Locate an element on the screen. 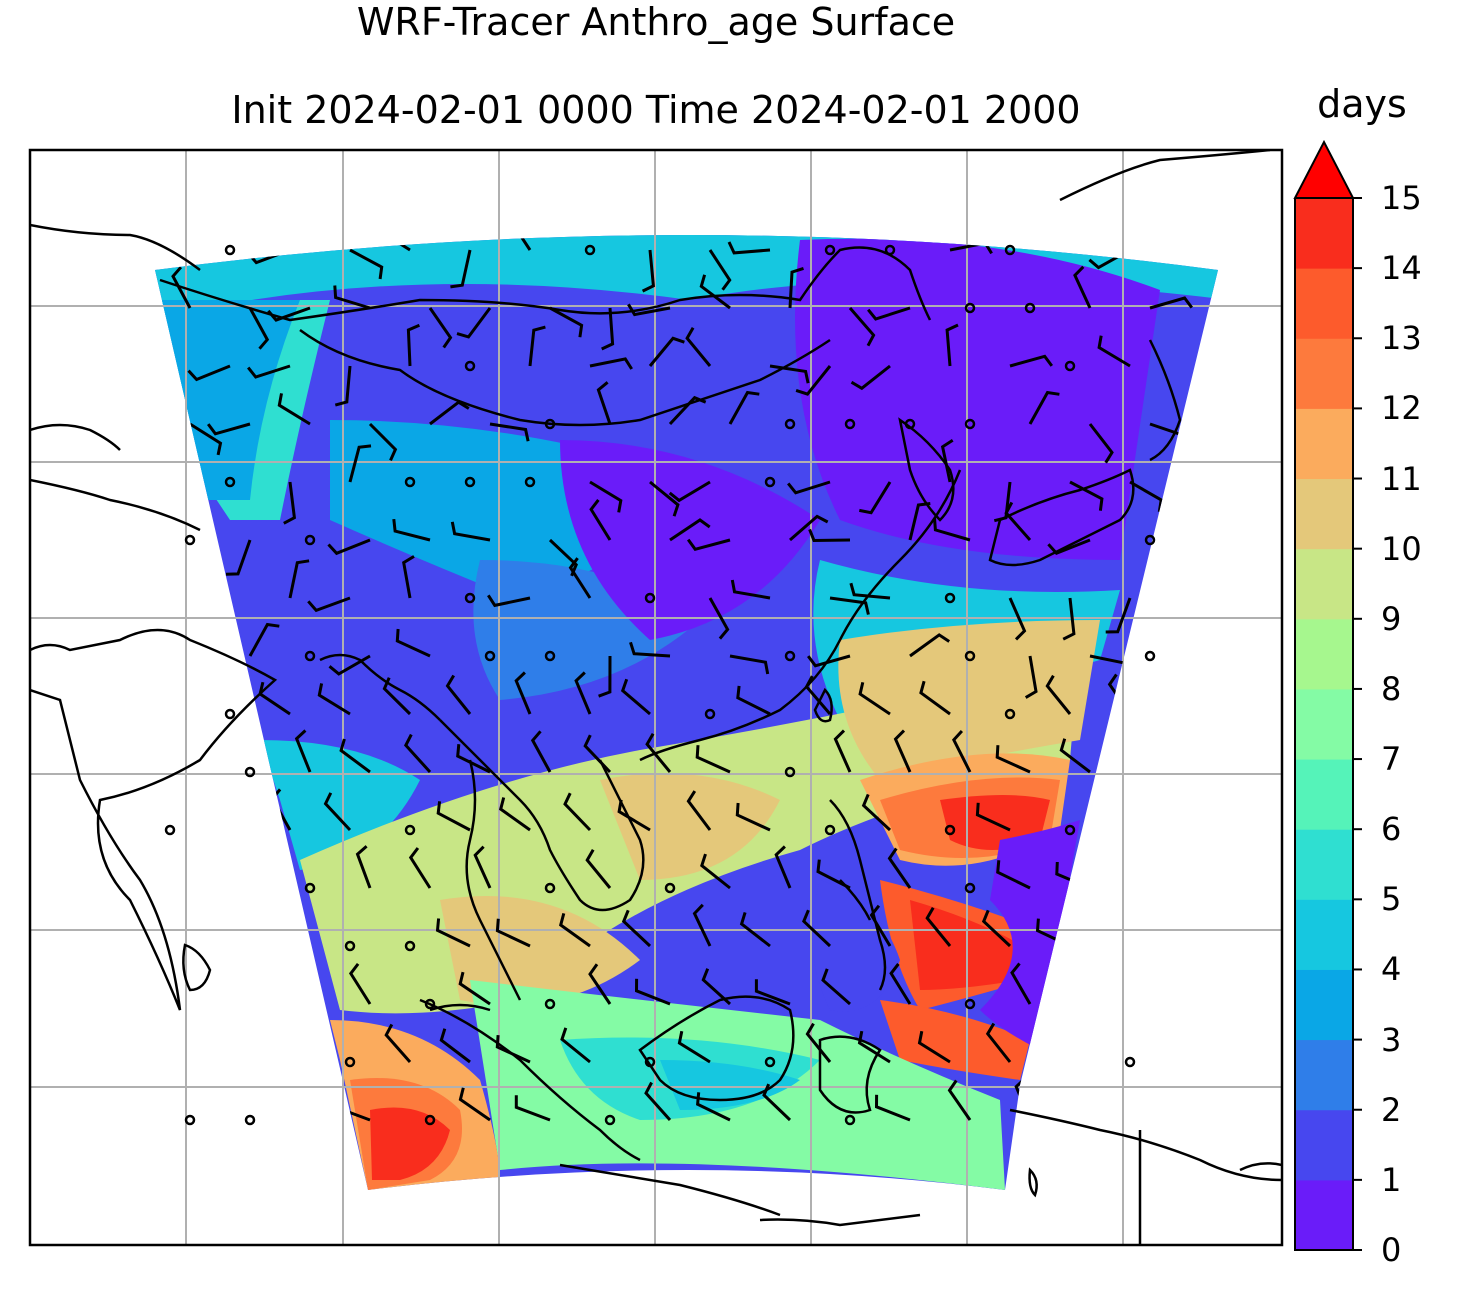 The width and height of the screenshot is (1462, 1306). colorbar-tick-label: 4 is located at coordinates (1391, 969).